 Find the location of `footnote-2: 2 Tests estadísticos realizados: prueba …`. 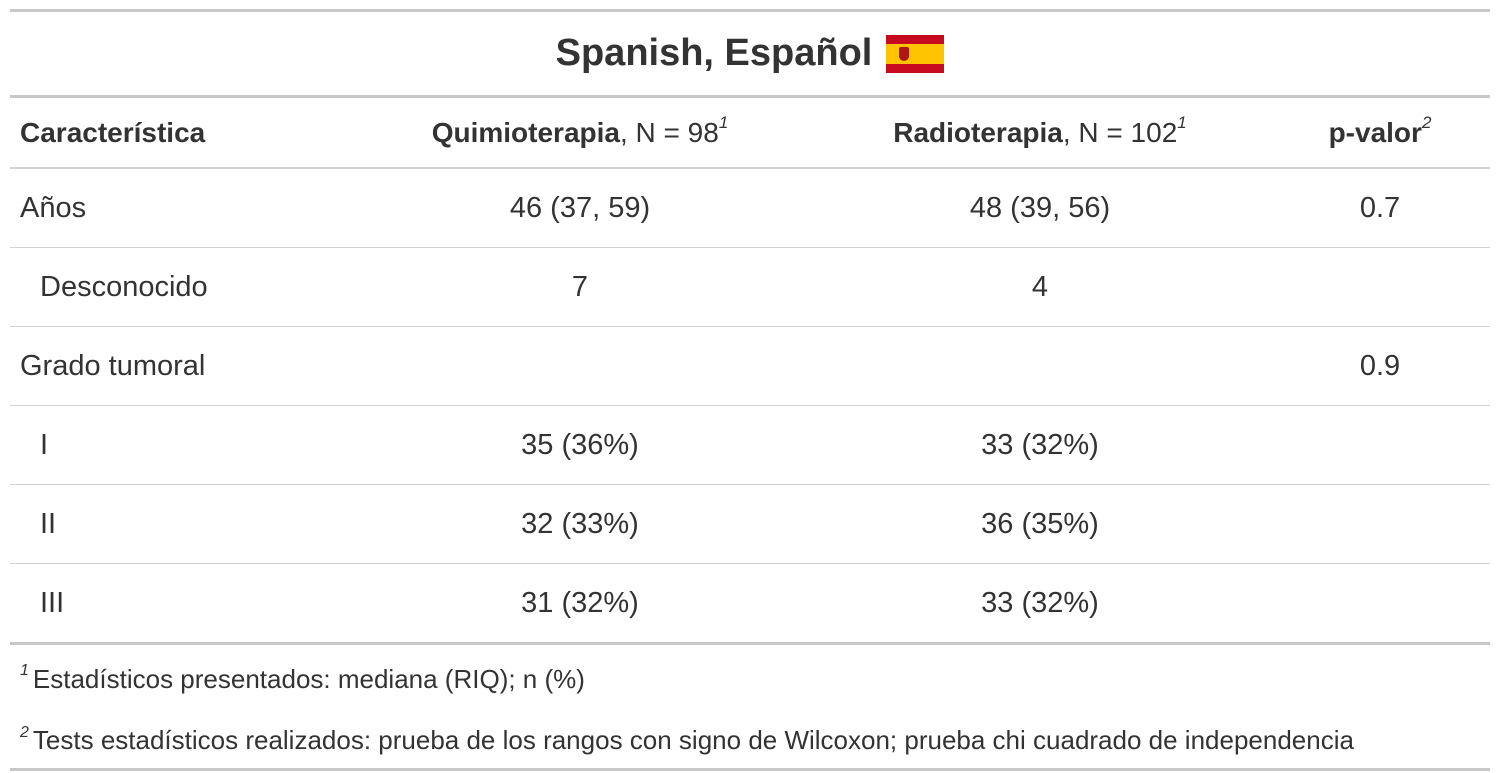

footnote-2: 2 Tests estadísticos realizados: prueba … is located at coordinates (750, 740).